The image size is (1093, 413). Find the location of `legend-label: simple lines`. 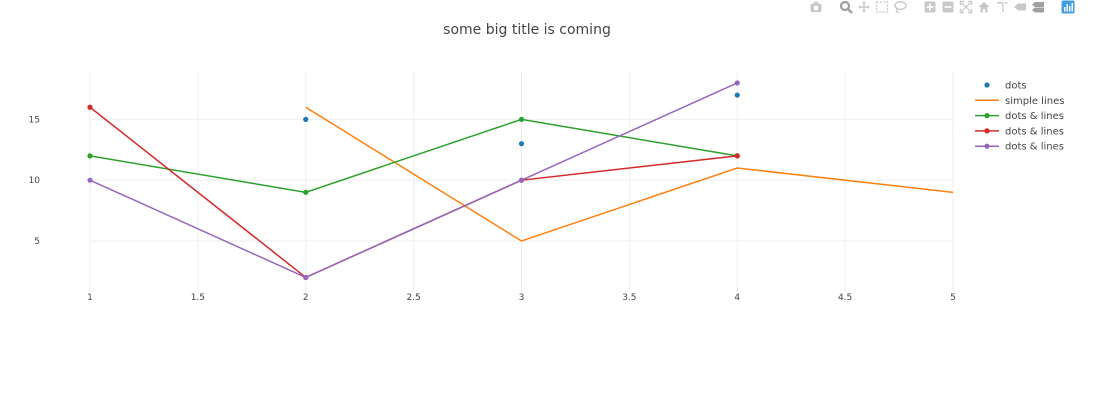

legend-label: simple lines is located at coordinates (1034, 101).